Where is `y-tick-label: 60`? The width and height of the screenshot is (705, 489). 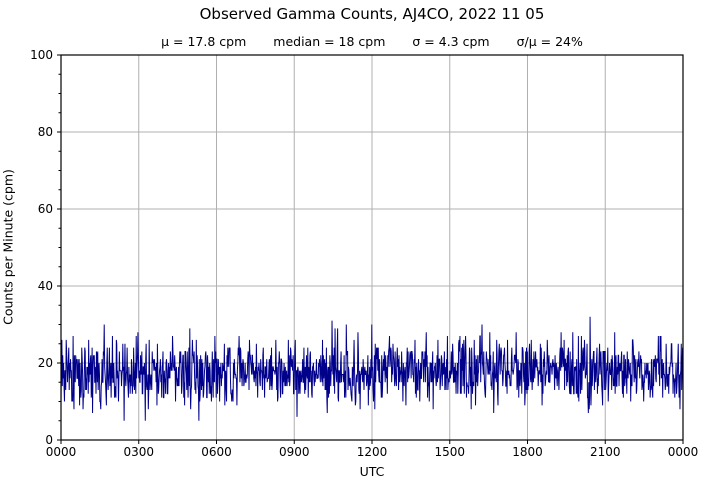
y-tick-label: 60 is located at coordinates (45, 209).